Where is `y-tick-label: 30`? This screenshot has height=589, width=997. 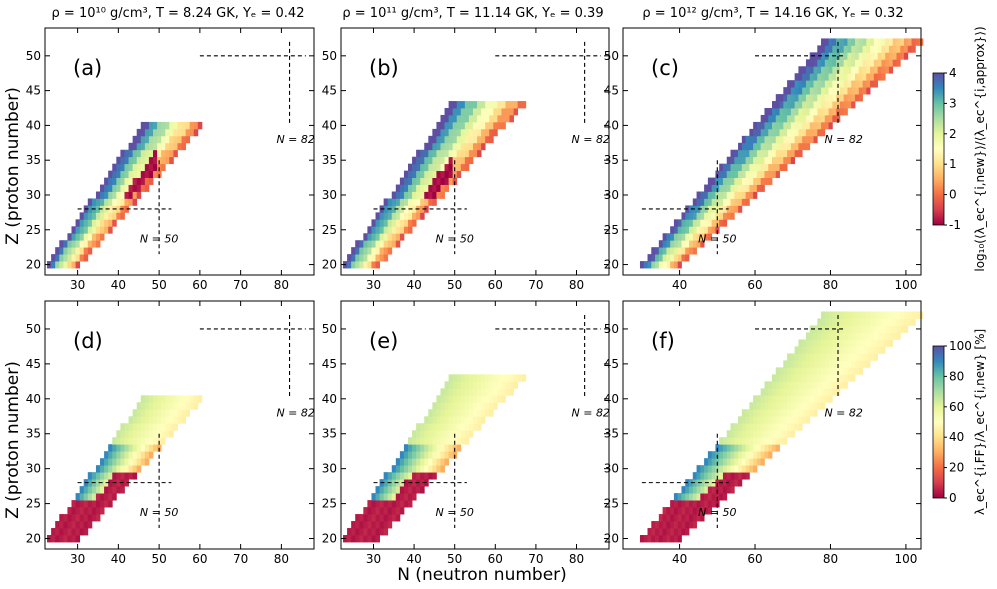 y-tick-label: 30 is located at coordinates (611, 469).